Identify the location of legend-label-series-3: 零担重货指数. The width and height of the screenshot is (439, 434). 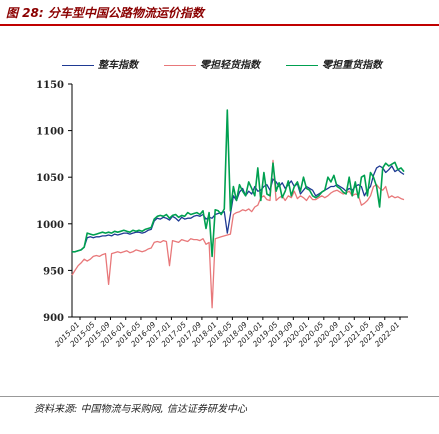
(352, 65).